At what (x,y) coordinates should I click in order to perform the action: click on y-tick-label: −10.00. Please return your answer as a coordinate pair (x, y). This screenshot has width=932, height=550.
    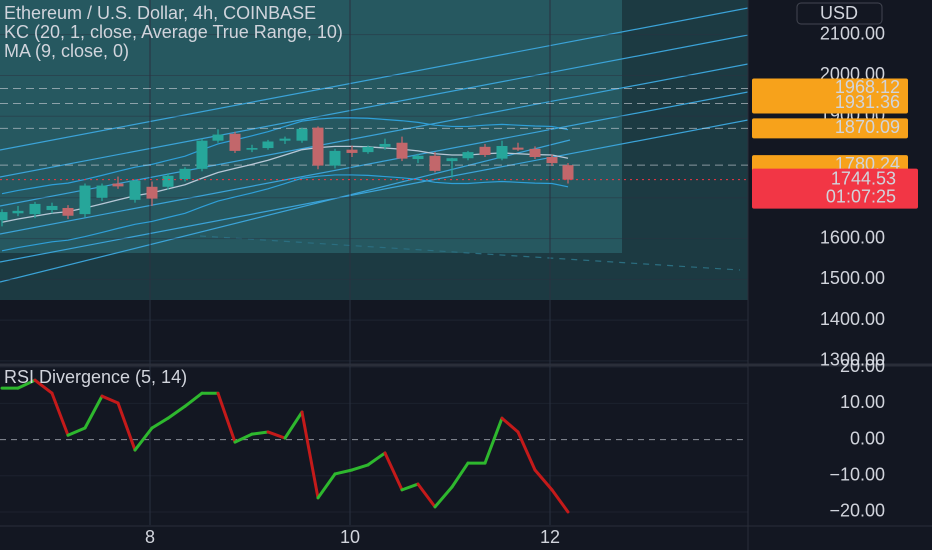
    Looking at the image, I should click on (857, 475).